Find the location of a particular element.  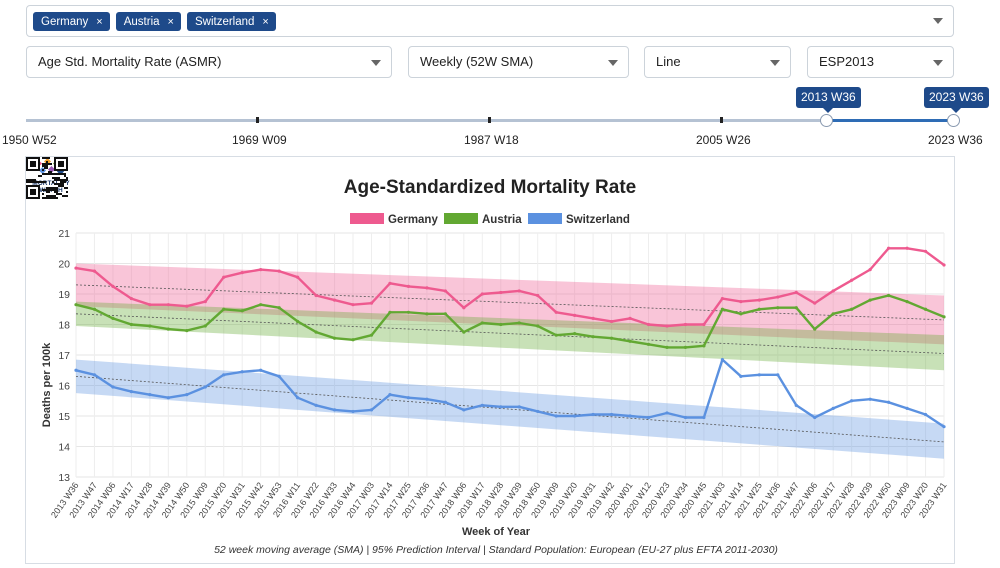

country-multiselect: Germany × Austria × Switzerland × is located at coordinates (490, 21).